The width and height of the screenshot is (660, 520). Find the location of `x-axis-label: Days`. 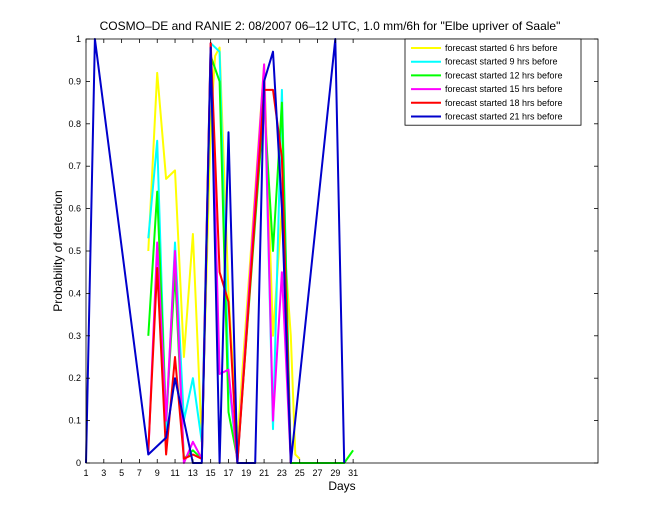

x-axis-label: Days is located at coordinates (341, 486).